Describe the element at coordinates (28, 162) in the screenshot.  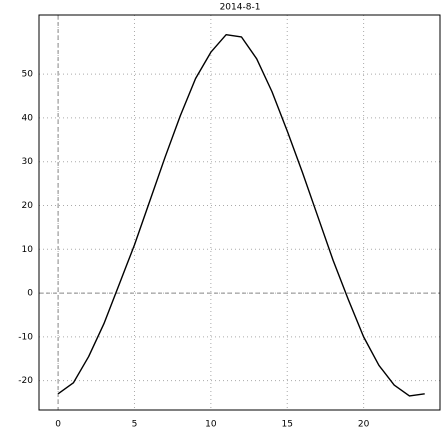
I see `y-tick-label: 30` at that location.